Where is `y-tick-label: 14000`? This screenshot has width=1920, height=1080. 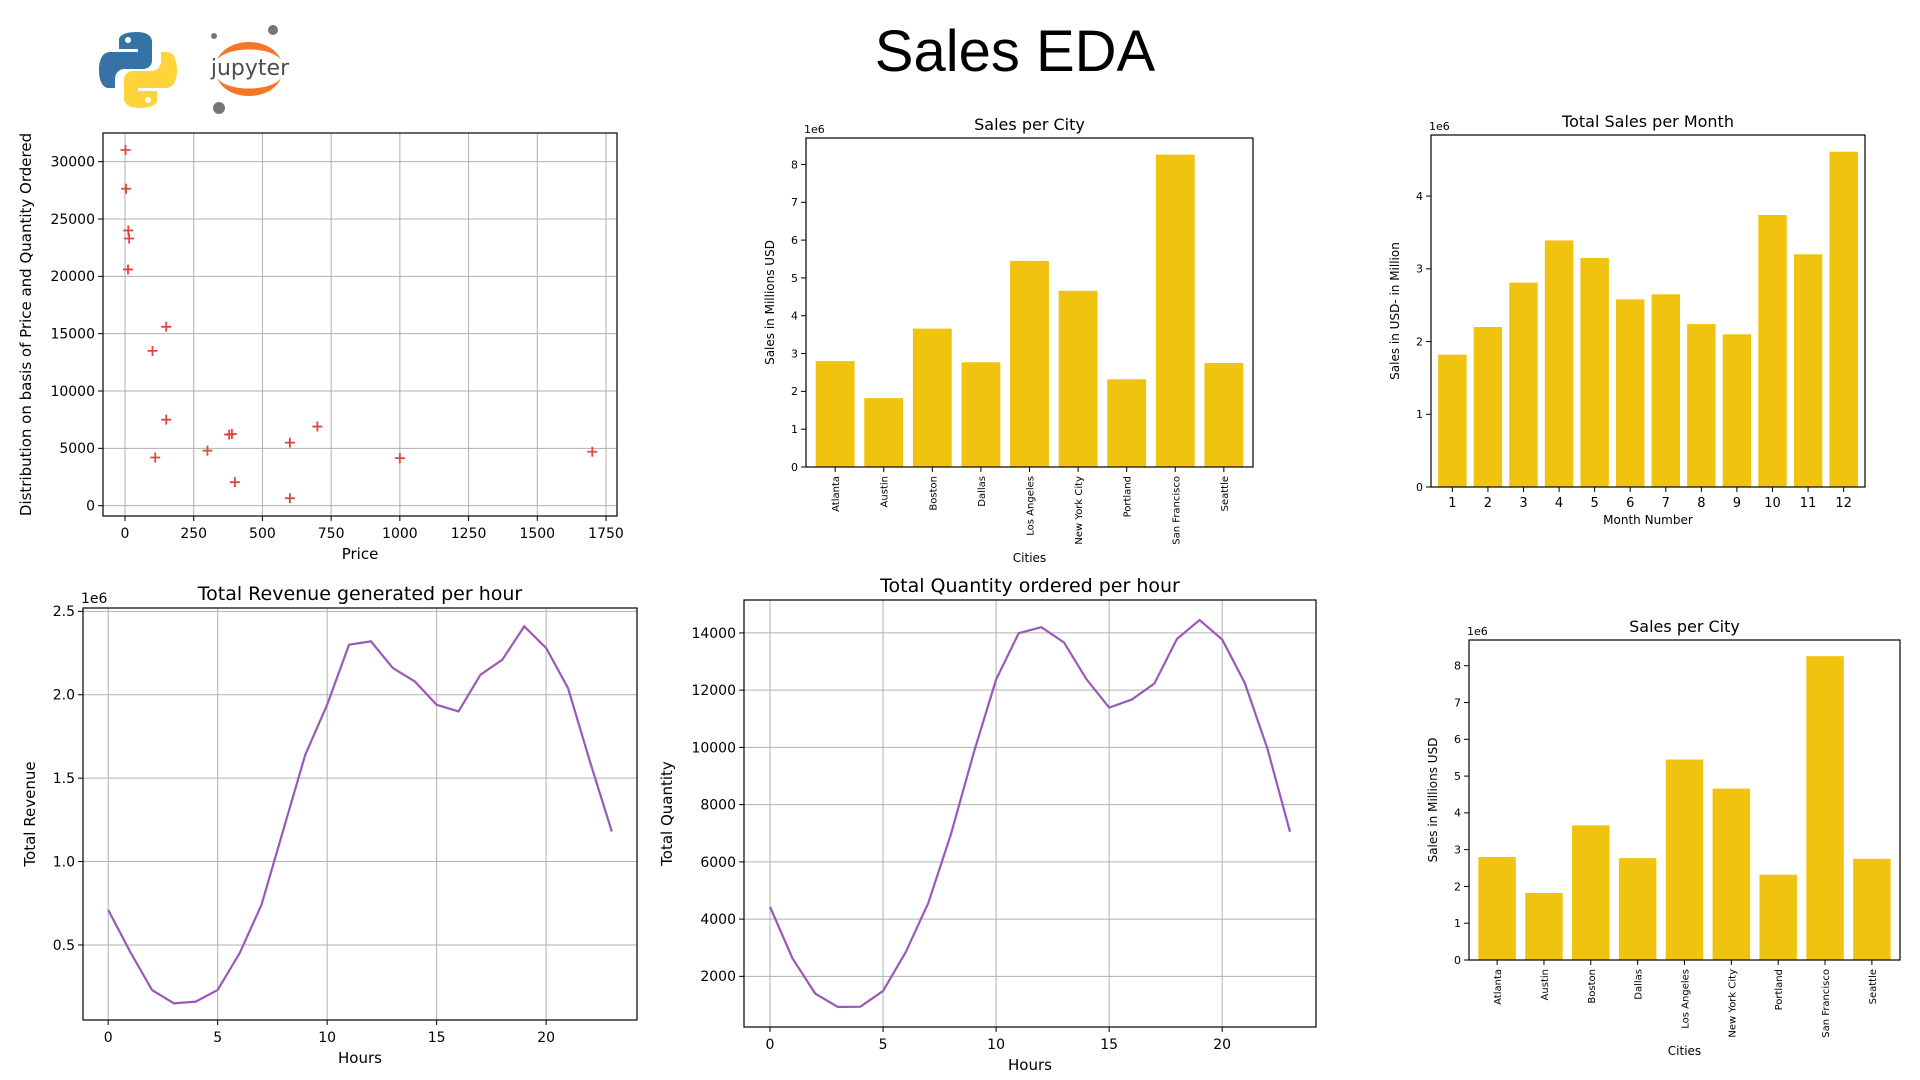 y-tick-label: 14000 is located at coordinates (713, 634).